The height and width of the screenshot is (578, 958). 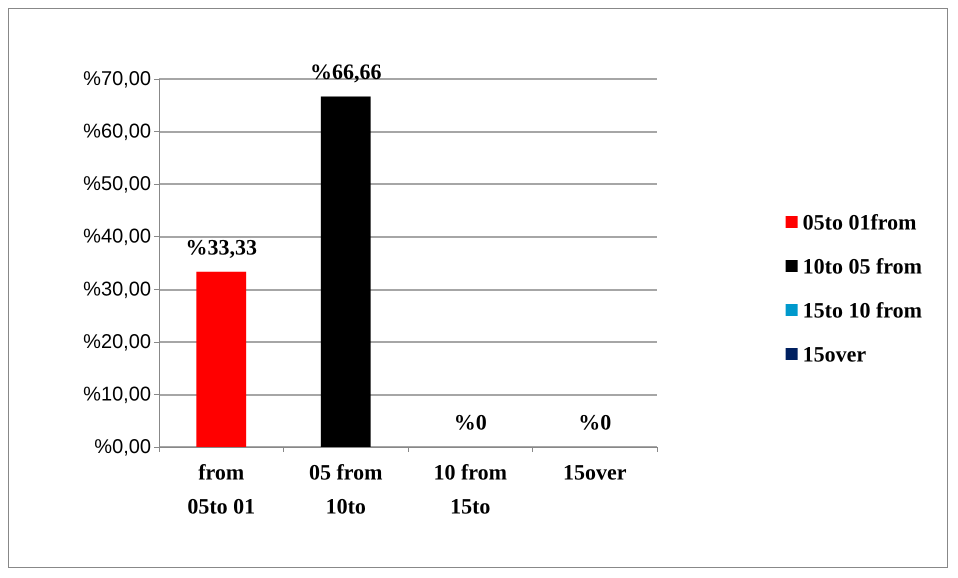 I want to click on y-tick-label: %30,00, so click(x=117, y=289).